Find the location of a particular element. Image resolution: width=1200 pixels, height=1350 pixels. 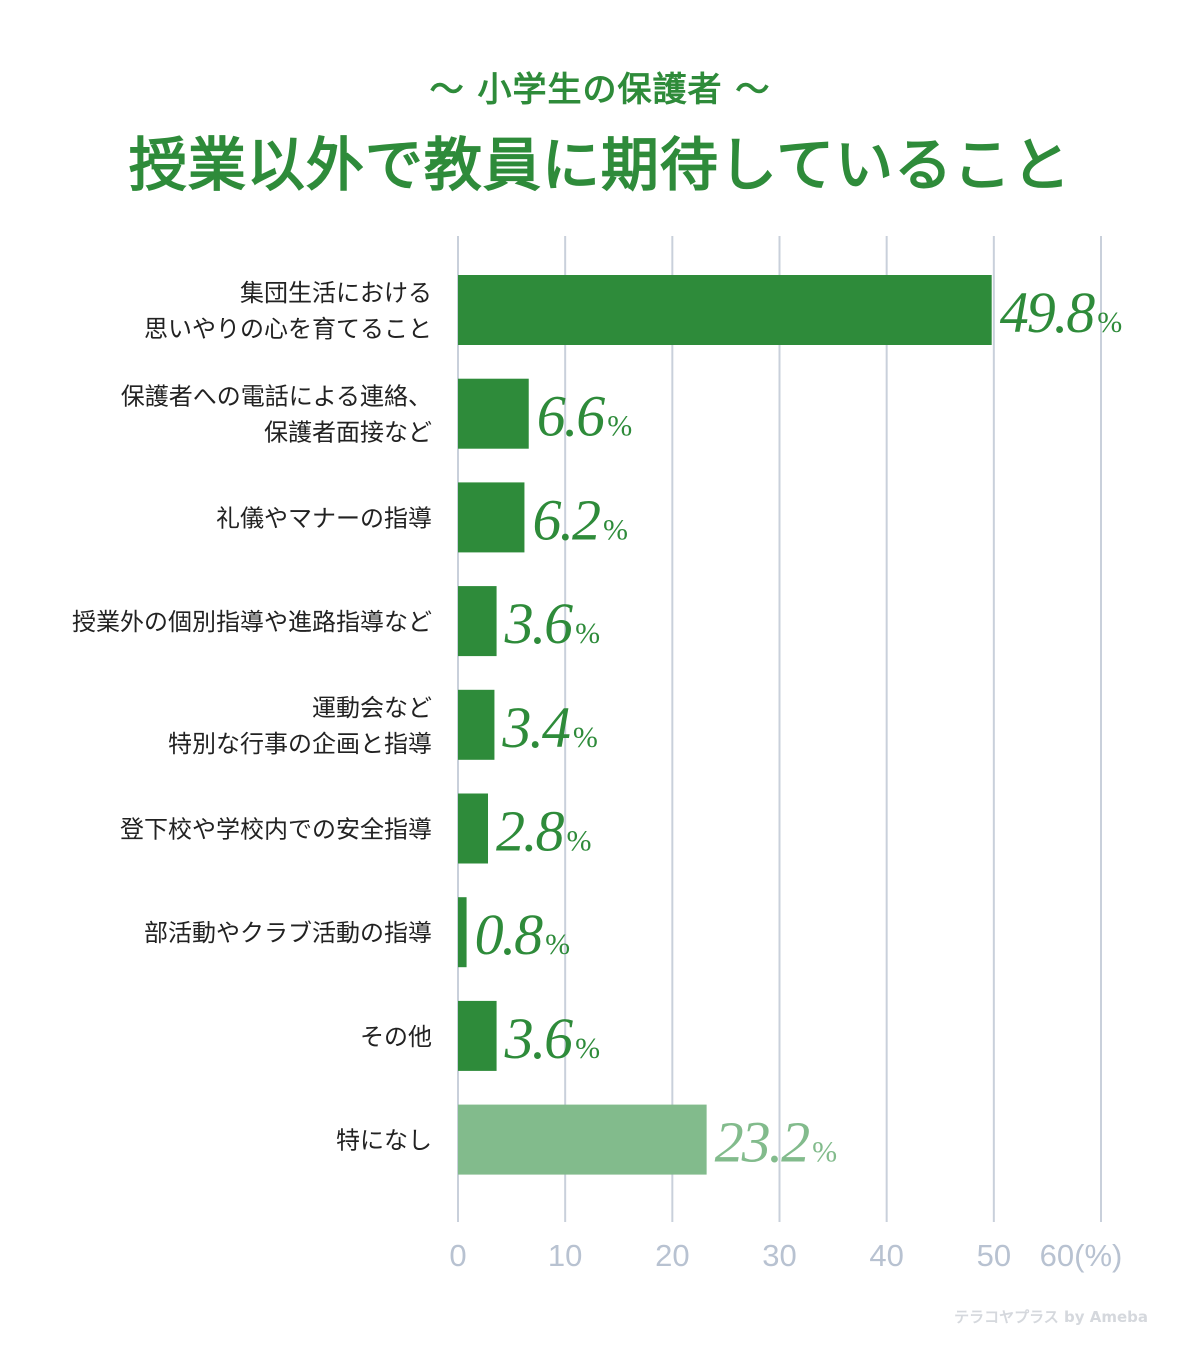

category-label: 保護者面接など is located at coordinates (348, 433).